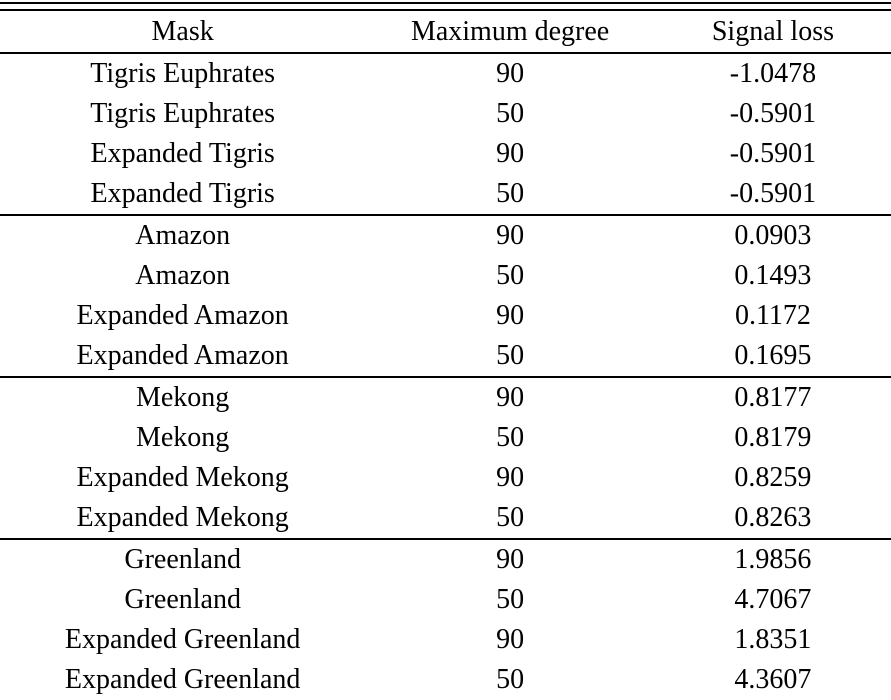 This screenshot has height=700, width=891. What do you see at coordinates (772, 32) in the screenshot?
I see `column-header-signal-loss: Signal loss` at bounding box center [772, 32].